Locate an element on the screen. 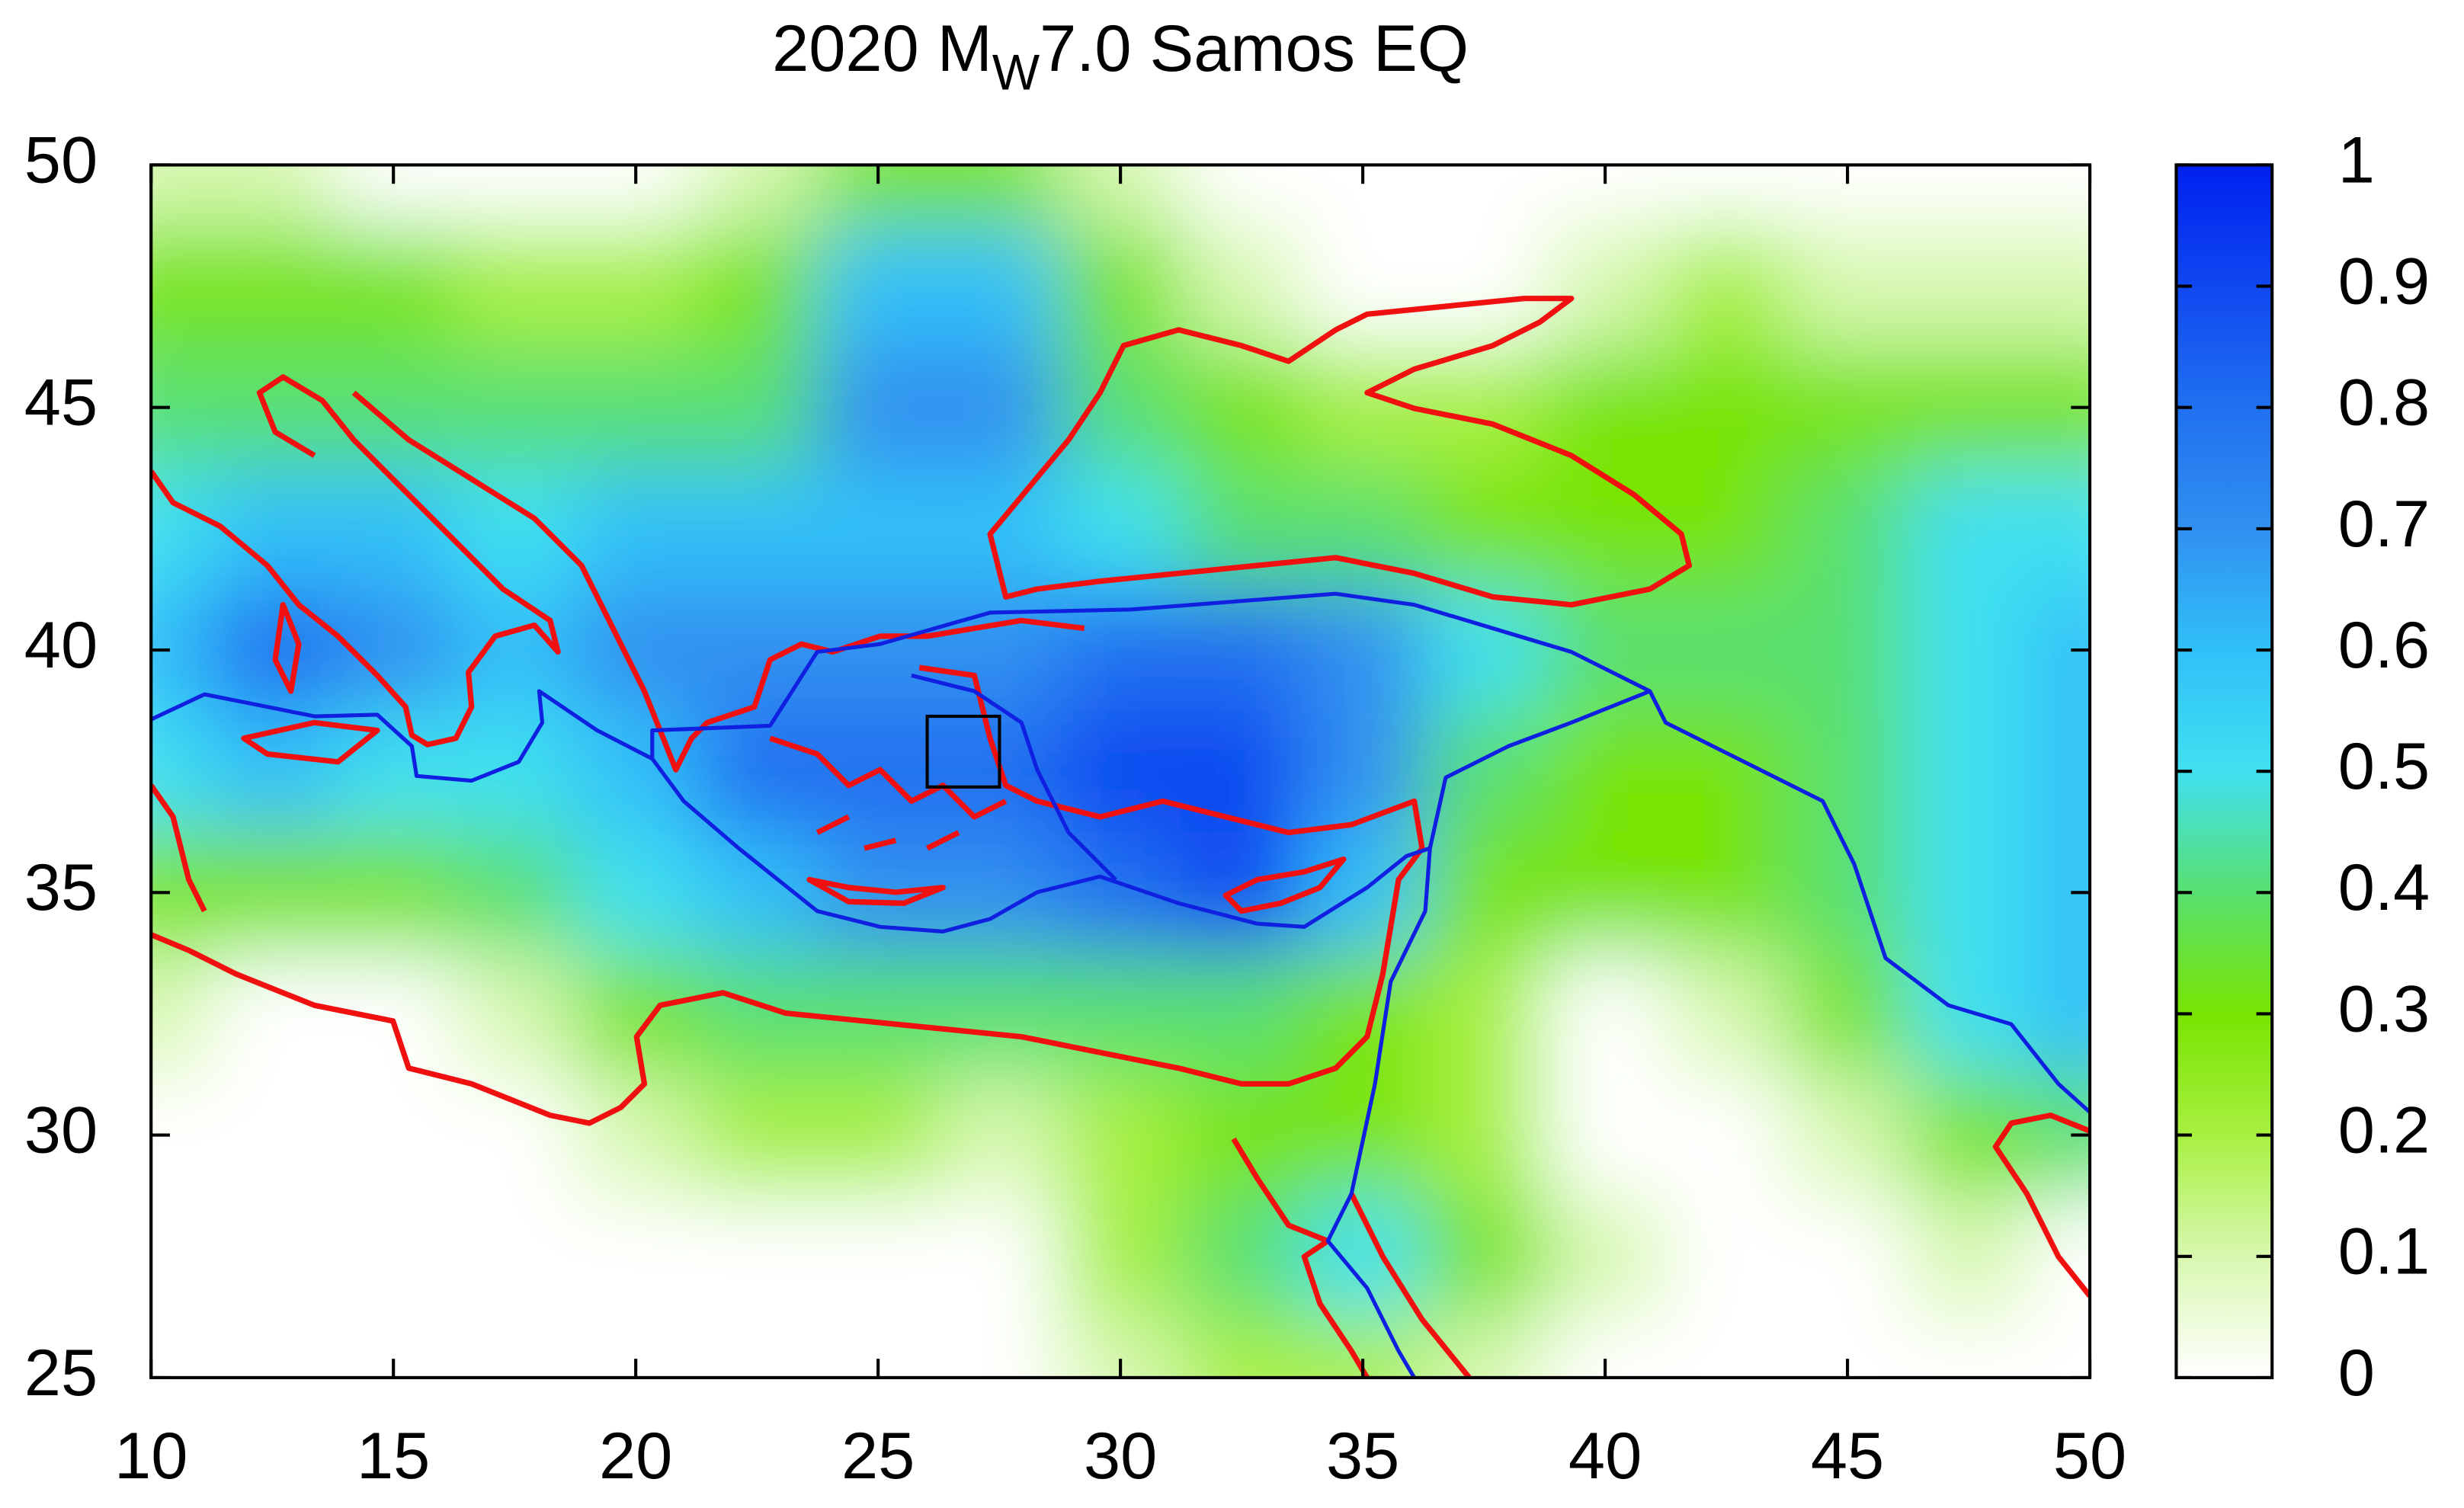  x-tick-label: 30 is located at coordinates (1120, 1456).